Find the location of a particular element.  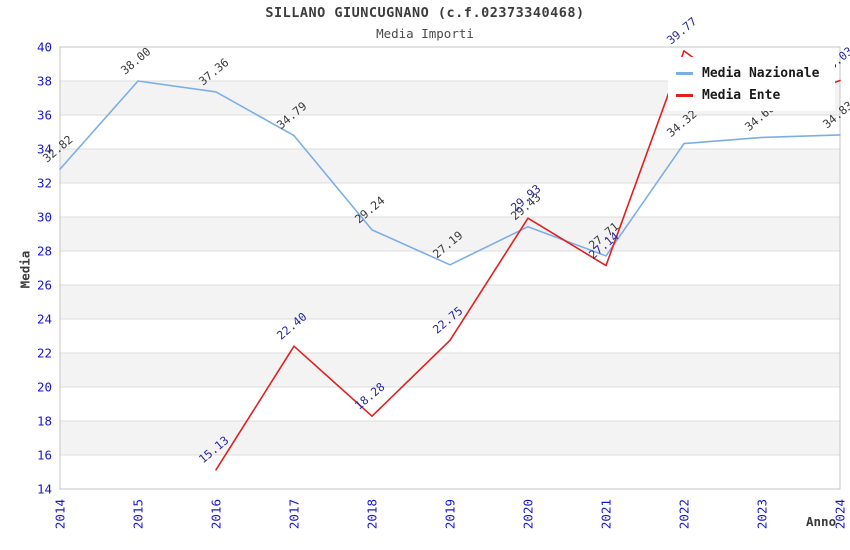

x-tick-label: 2015 is located at coordinates (138, 514).